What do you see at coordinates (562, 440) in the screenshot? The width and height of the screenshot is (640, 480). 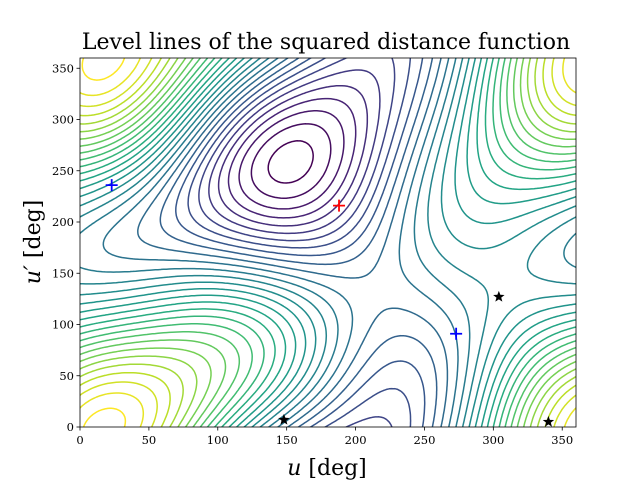 I see `x-tick-label: 350` at bounding box center [562, 440].